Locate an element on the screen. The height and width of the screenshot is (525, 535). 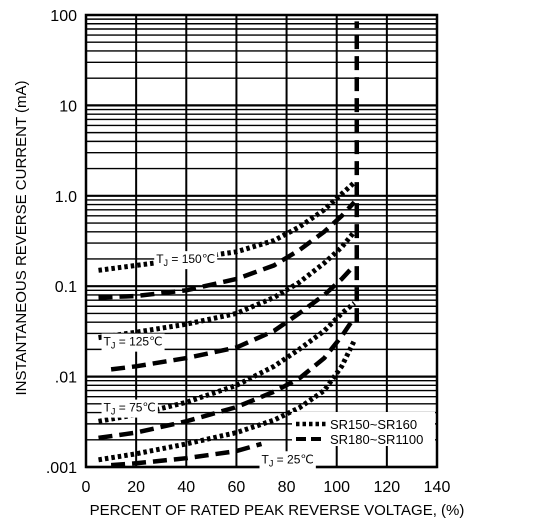
y-tick-labels: .001 .01 0.1 1.0 10 100 is located at coordinates (61, 242).